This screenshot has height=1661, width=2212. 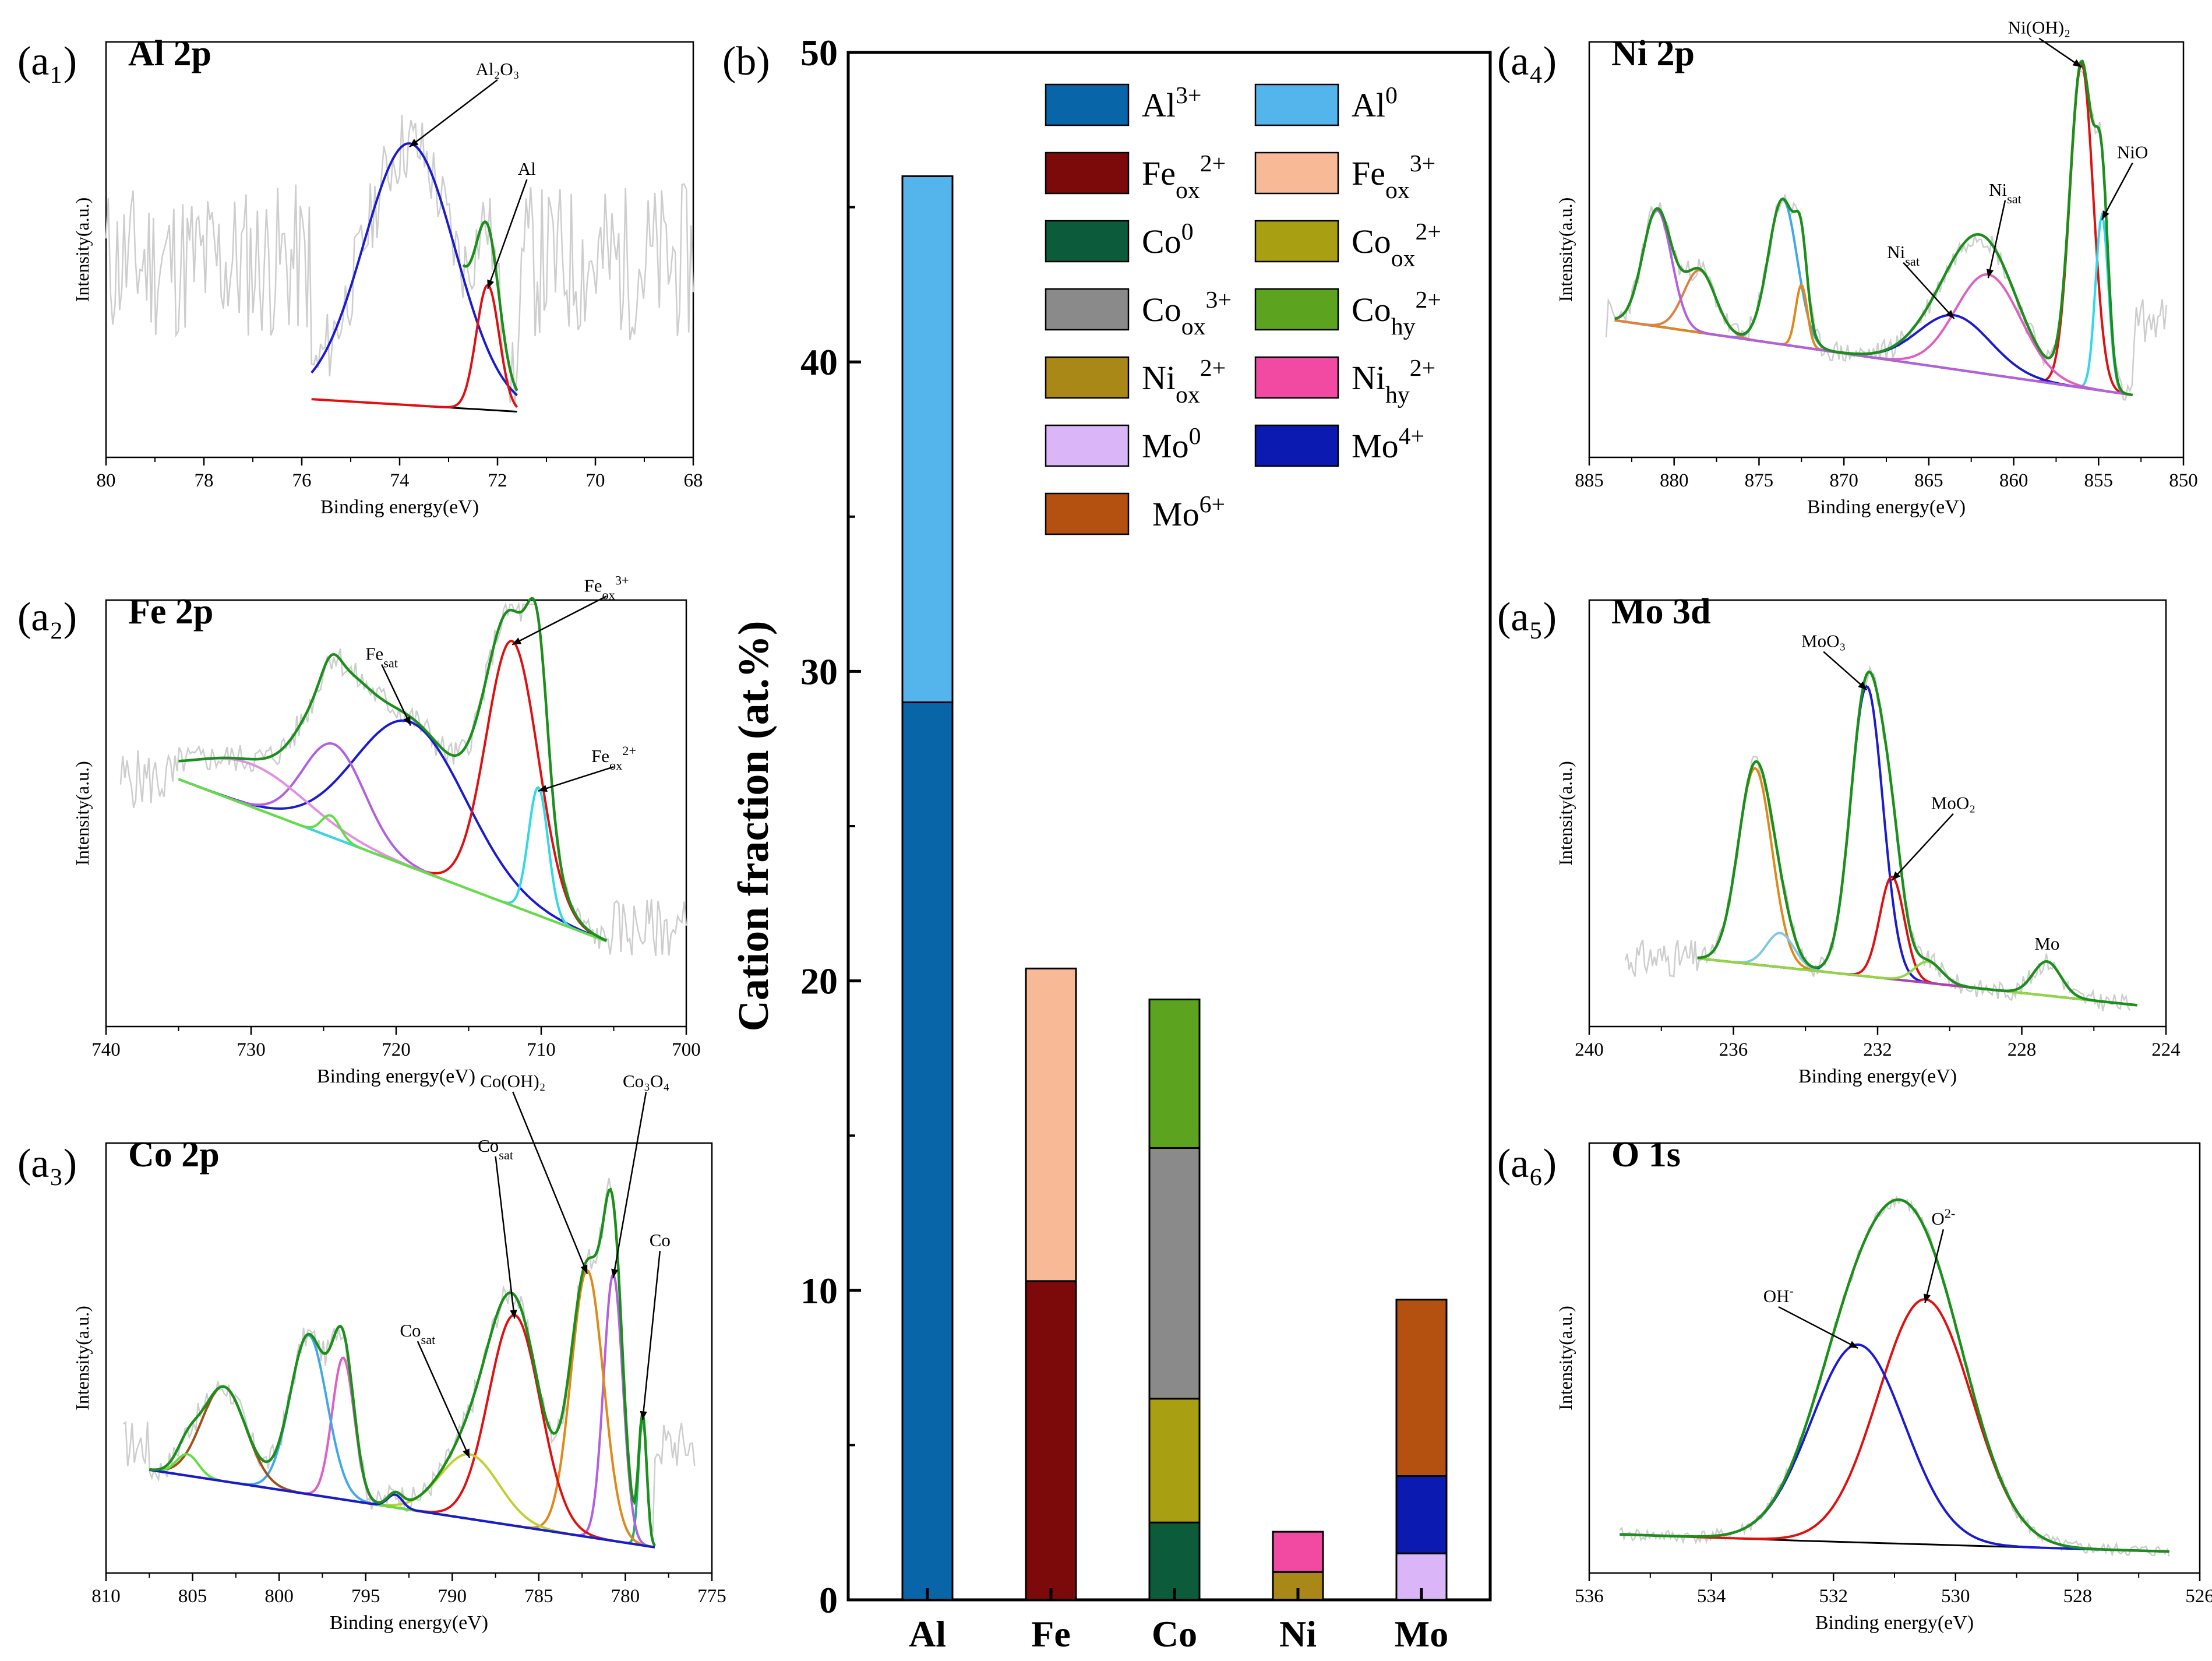 What do you see at coordinates (646, 1081) in the screenshot?
I see `peak-annotation: Co₃O₄` at bounding box center [646, 1081].